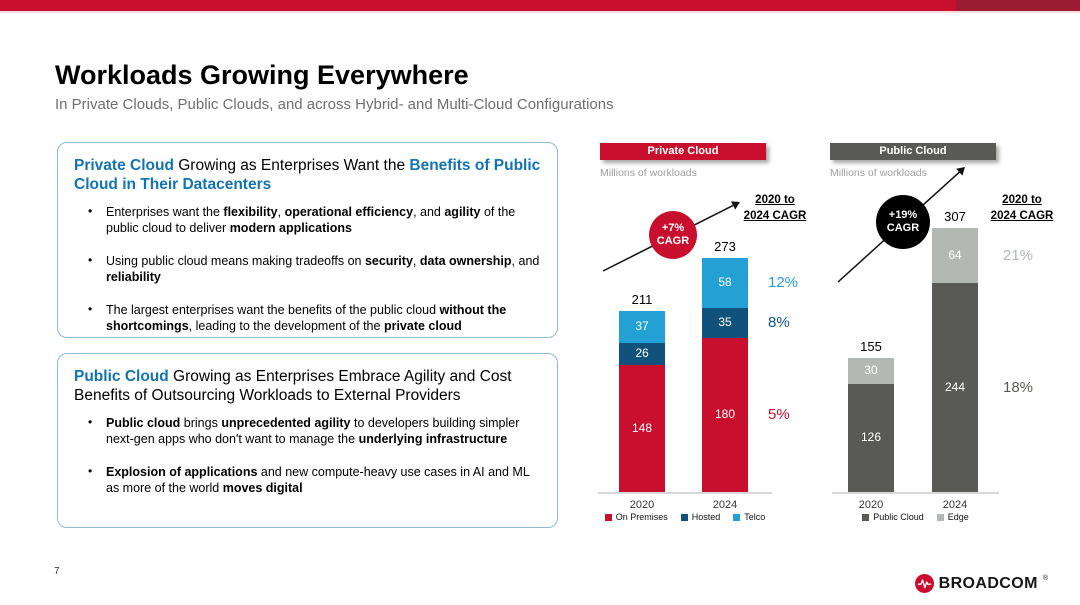  I want to click on page-title: Workloads Growing Everywhere, so click(262, 75).